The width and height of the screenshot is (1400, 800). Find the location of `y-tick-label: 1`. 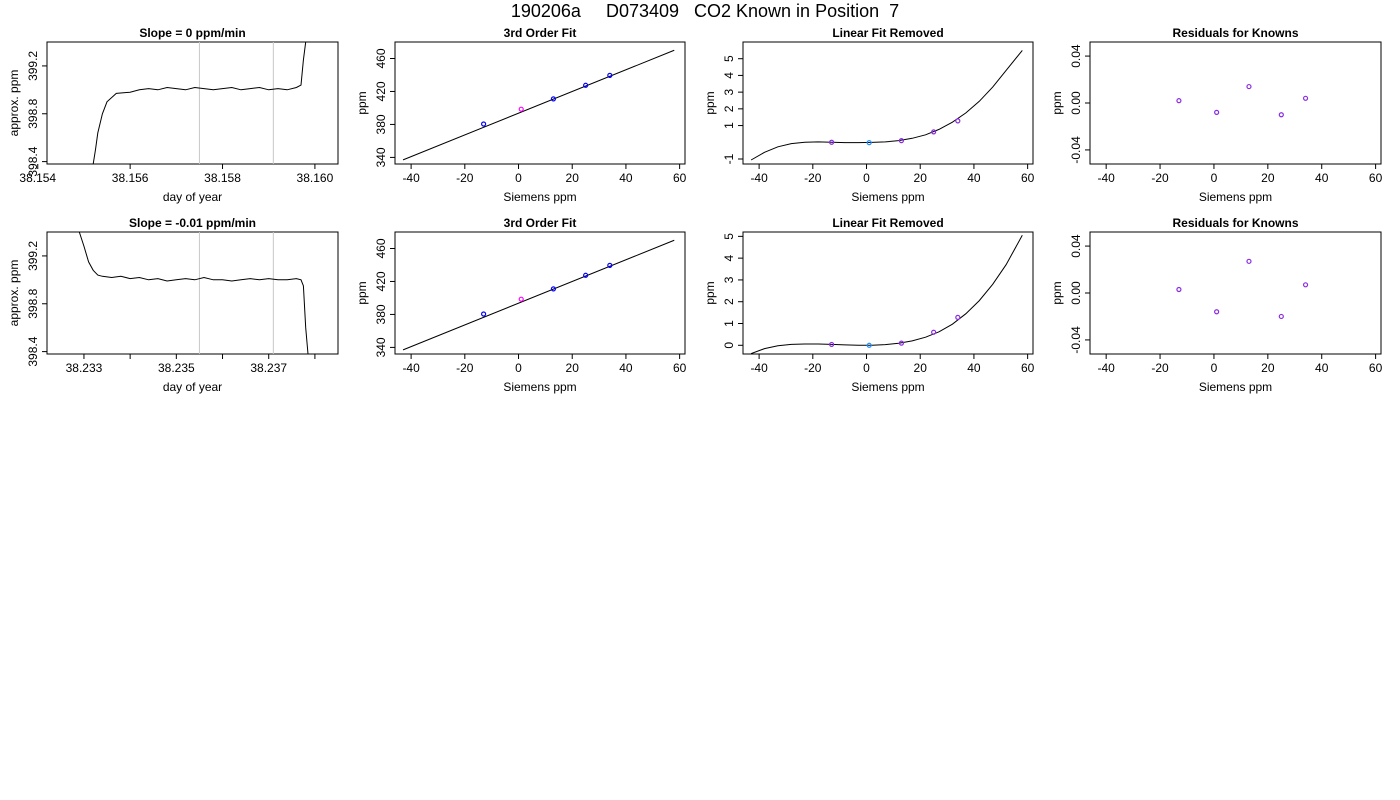

y-tick-label: 1 is located at coordinates (729, 323).